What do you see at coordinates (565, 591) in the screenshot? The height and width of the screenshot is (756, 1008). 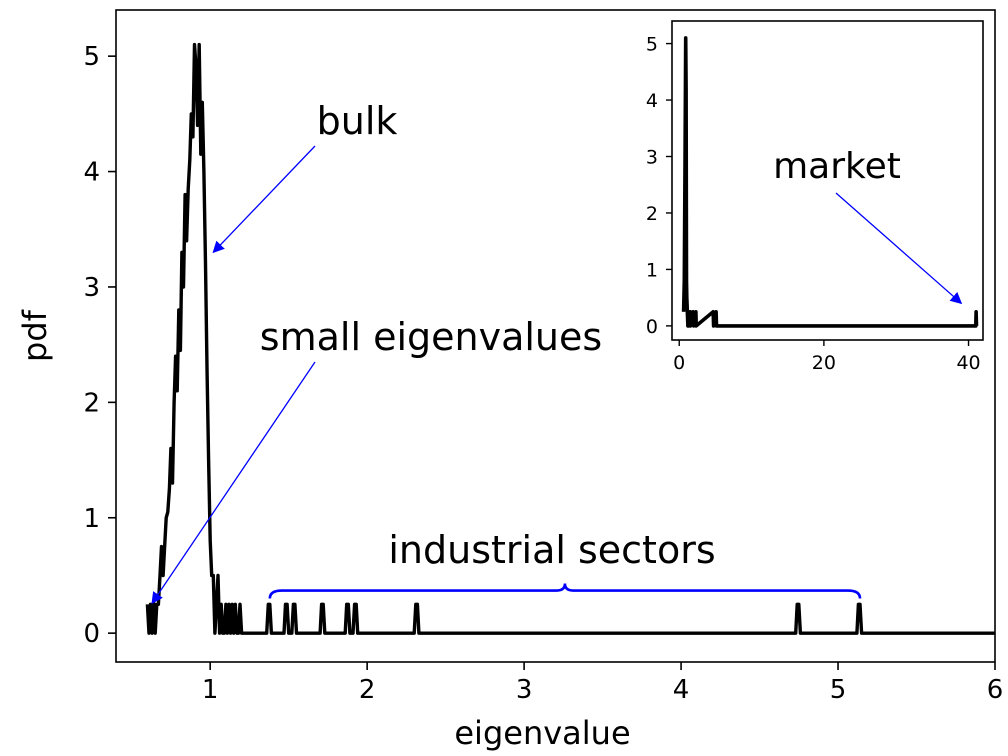 I see `annotation-industrial-sectors-brace` at bounding box center [565, 591].